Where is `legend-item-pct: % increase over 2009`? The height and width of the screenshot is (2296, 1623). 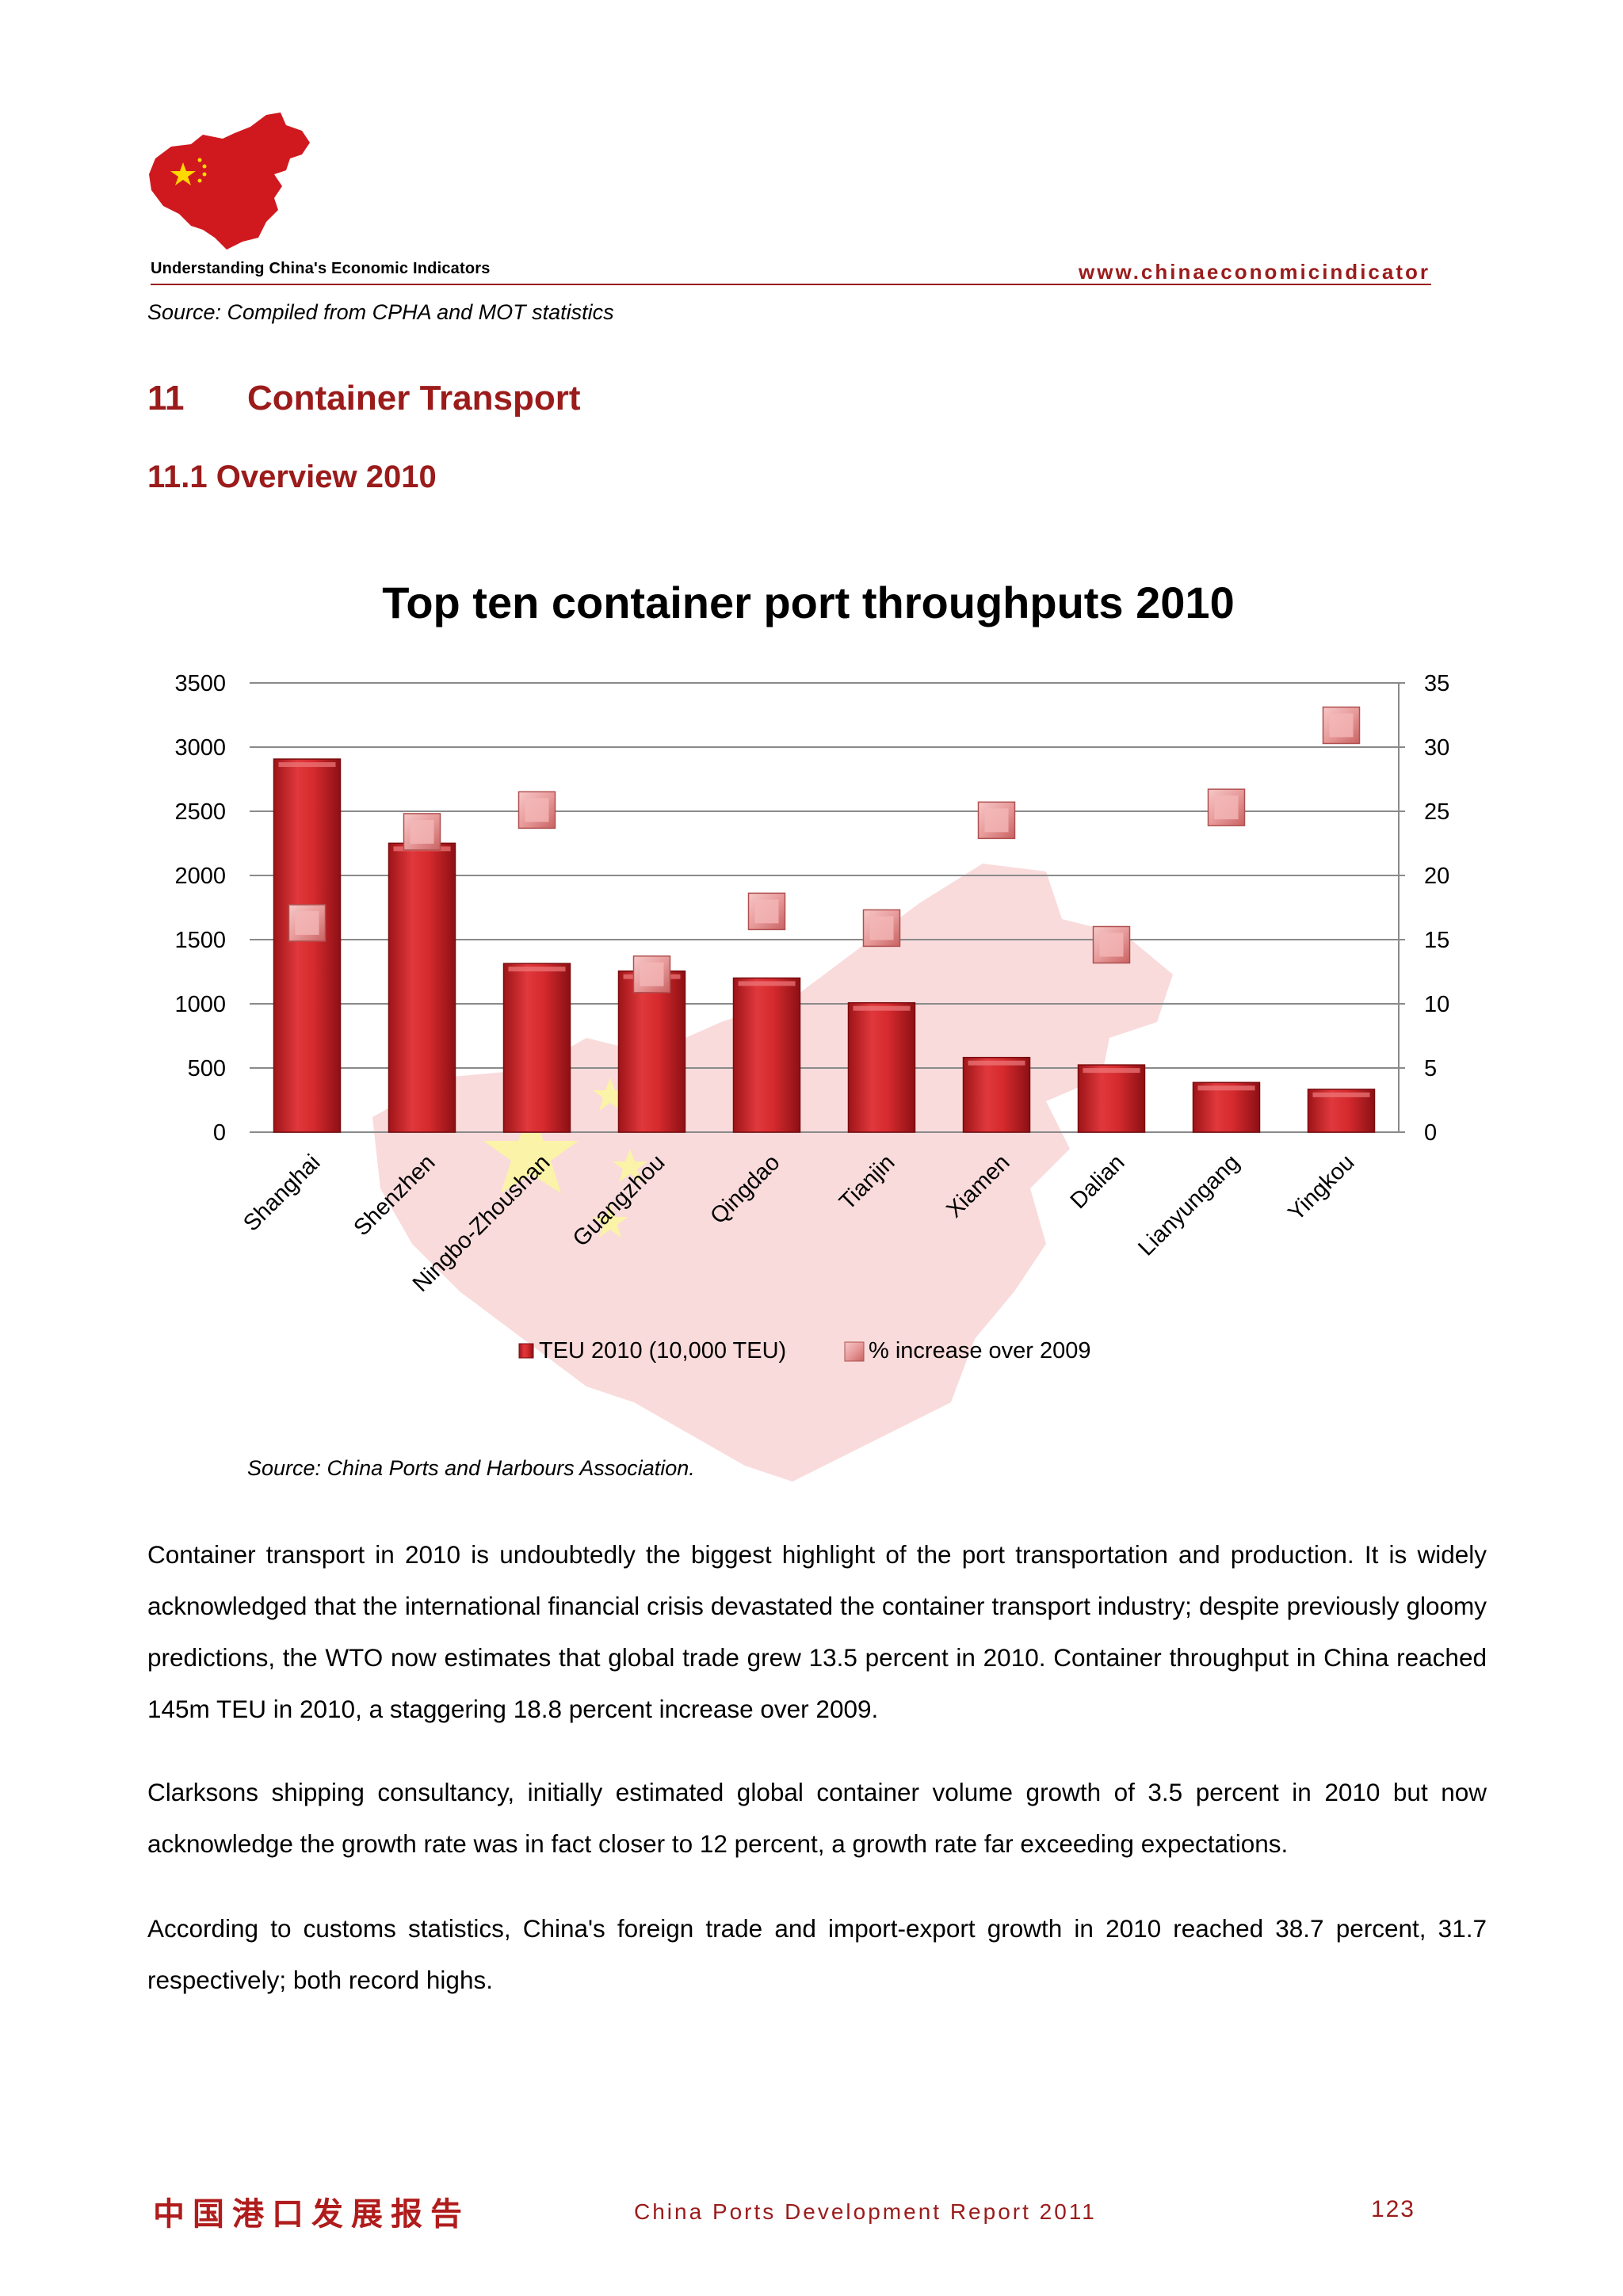 legend-item-pct: % increase over 2009 is located at coordinates (967, 1350).